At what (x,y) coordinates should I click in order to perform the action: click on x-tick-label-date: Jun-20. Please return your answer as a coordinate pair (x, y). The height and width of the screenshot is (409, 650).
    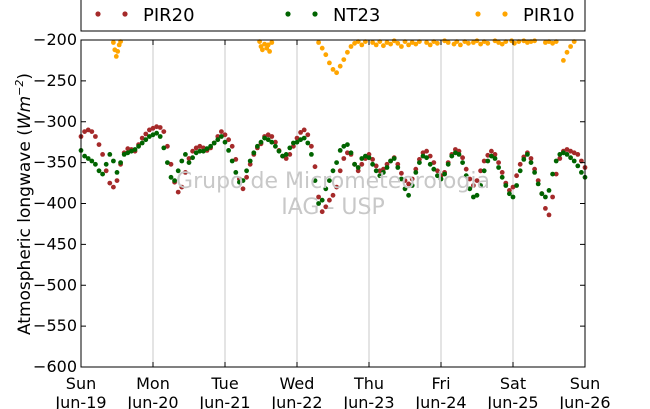
    Looking at the image, I should click on (152, 401).